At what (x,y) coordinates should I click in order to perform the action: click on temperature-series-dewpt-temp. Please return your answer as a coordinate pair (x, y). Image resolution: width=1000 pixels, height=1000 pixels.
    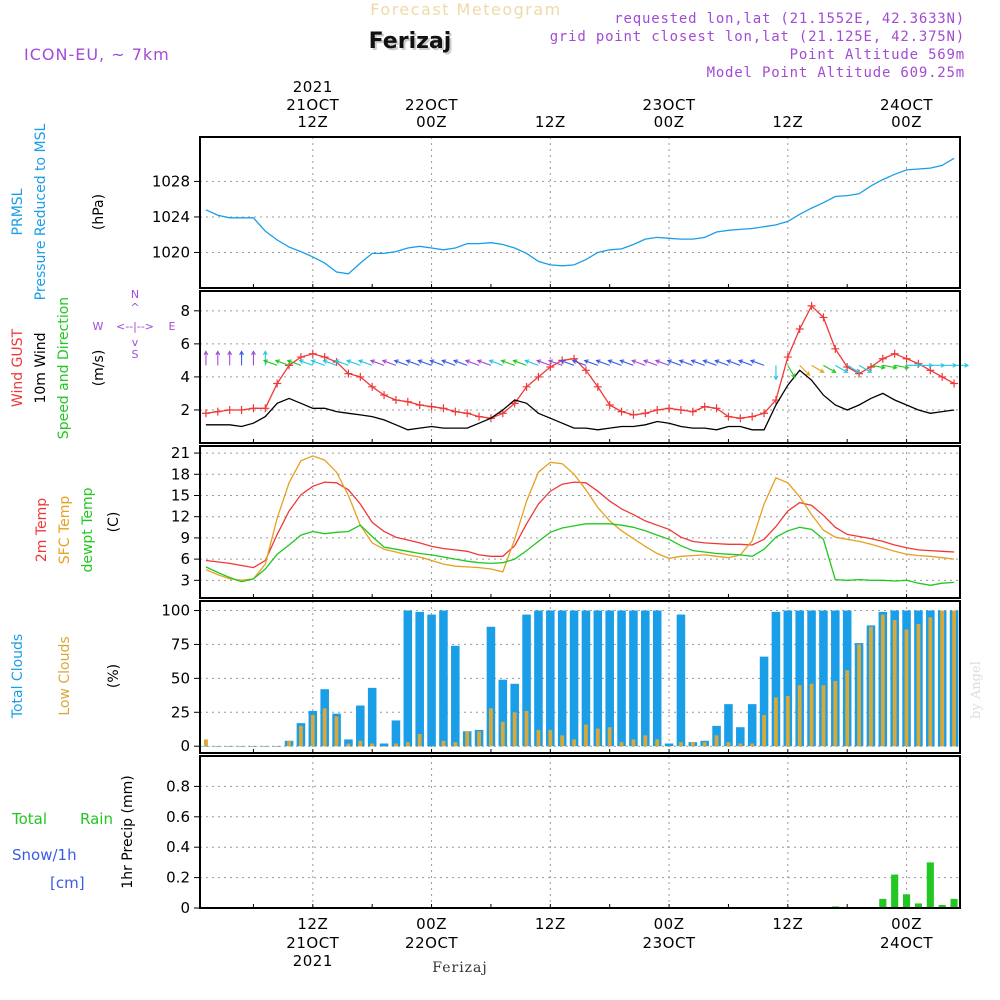
    Looking at the image, I should click on (580, 554).